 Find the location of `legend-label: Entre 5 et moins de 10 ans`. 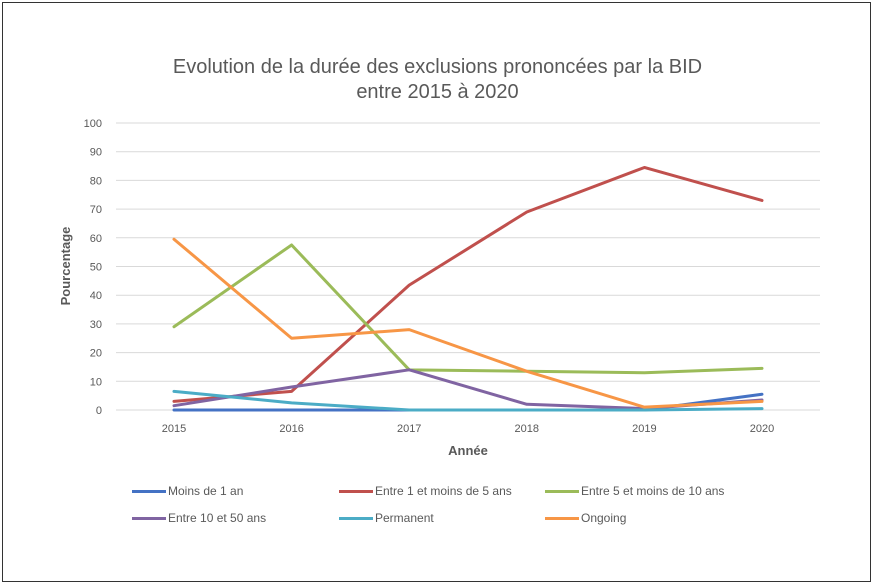

legend-label: Entre 5 et moins de 10 ans is located at coordinates (653, 491).